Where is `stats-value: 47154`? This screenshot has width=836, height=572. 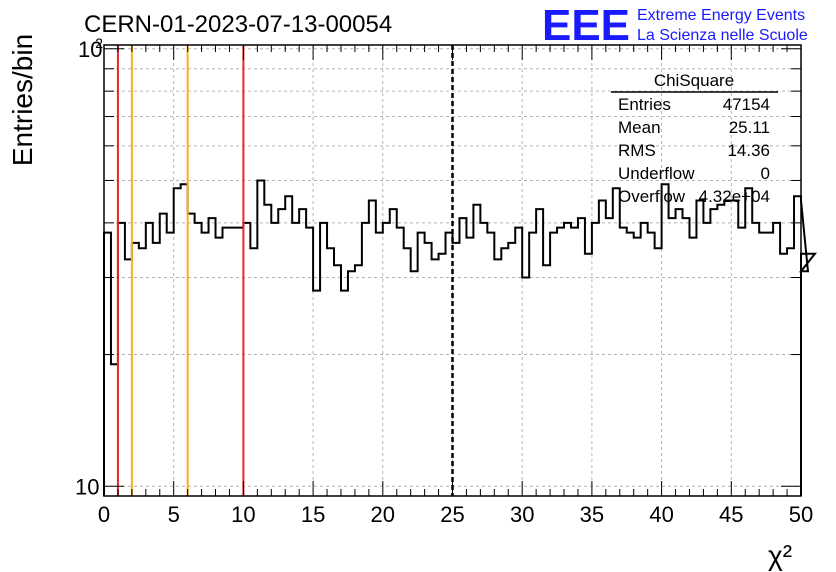
stats-value: 47154 is located at coordinates (746, 104).